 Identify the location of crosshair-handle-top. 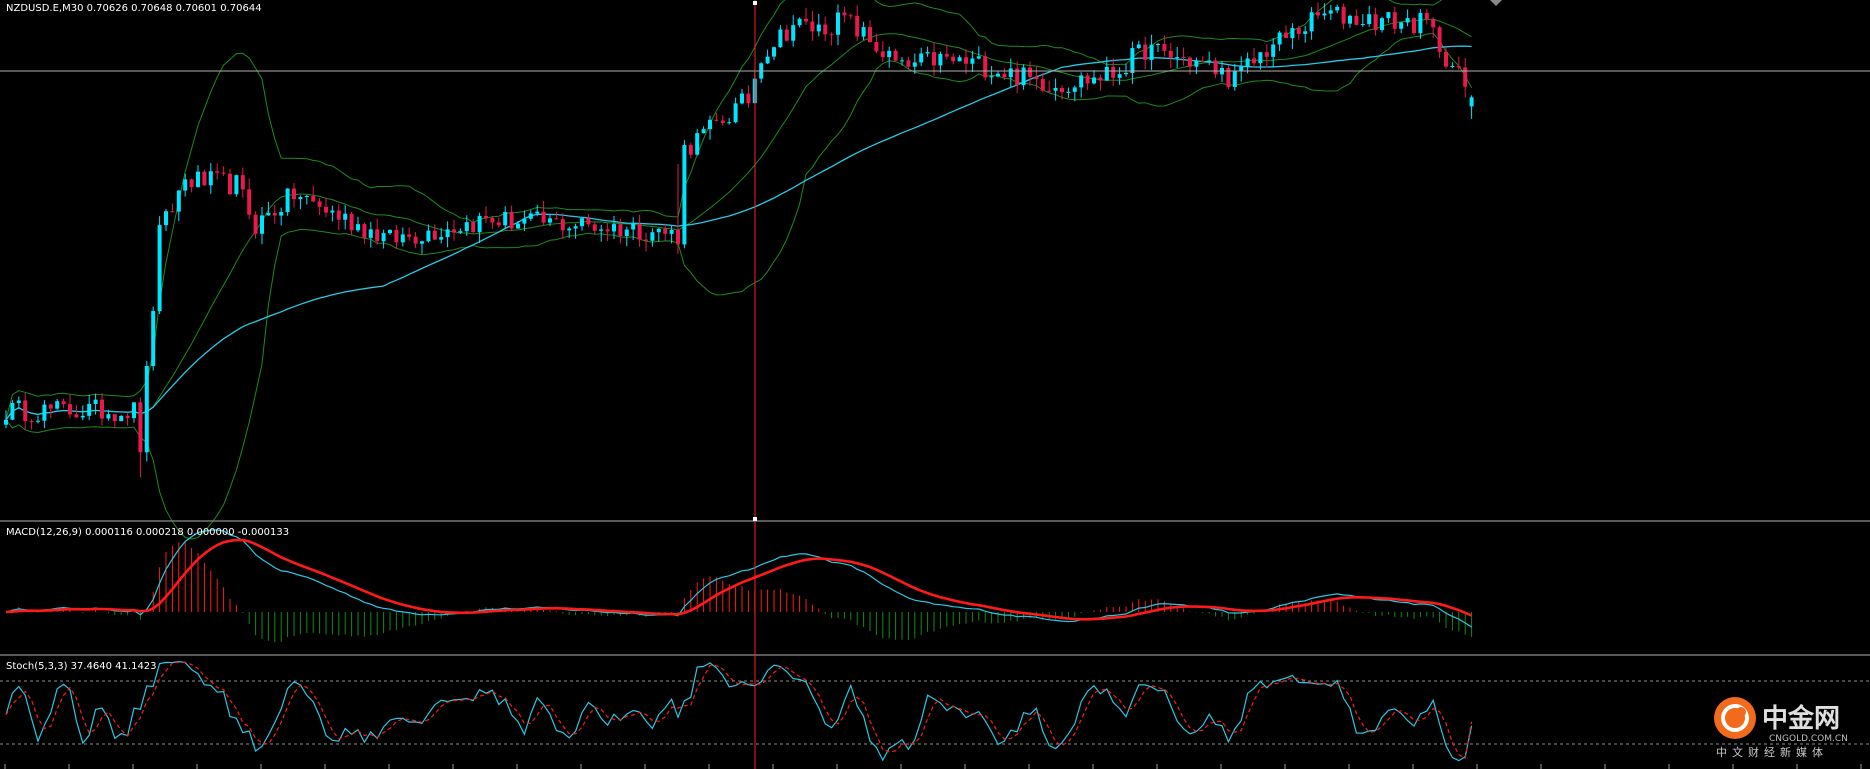
(755, 3).